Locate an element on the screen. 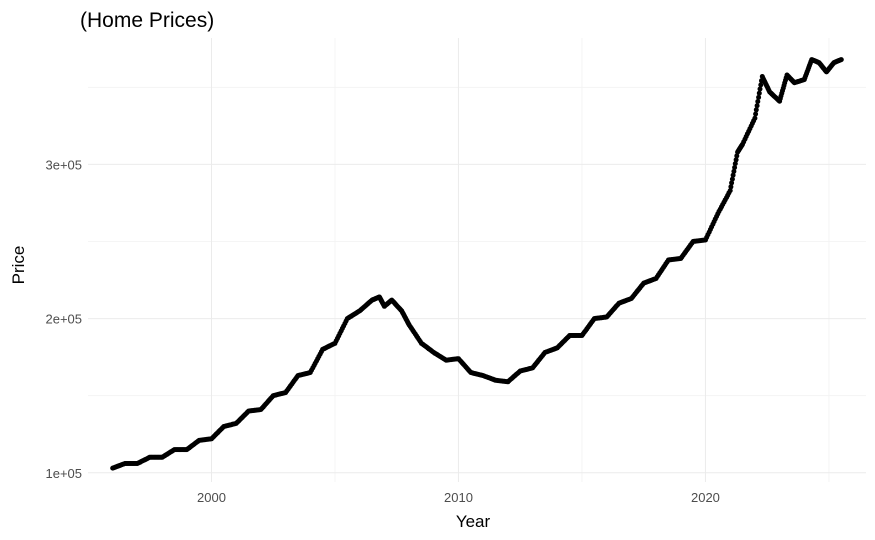 This screenshot has height=540, width=875. y-axis-title: Price is located at coordinates (18, 265).